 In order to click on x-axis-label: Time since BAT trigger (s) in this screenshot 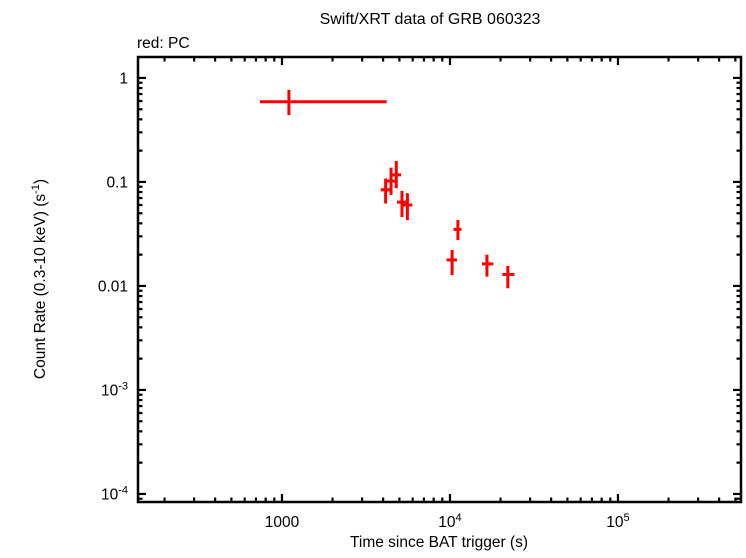, I will do `click(439, 542)`.